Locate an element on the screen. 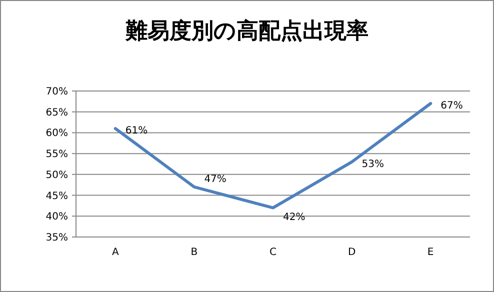  y-tick-label: 65% is located at coordinates (57, 112).